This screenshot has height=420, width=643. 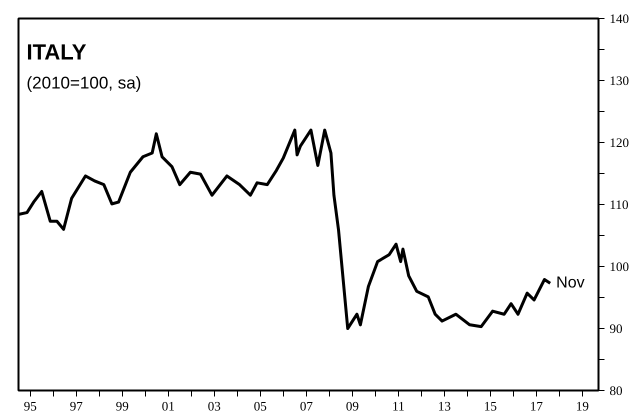 What do you see at coordinates (168, 406) in the screenshot?
I see `x-tick-label: 01` at bounding box center [168, 406].